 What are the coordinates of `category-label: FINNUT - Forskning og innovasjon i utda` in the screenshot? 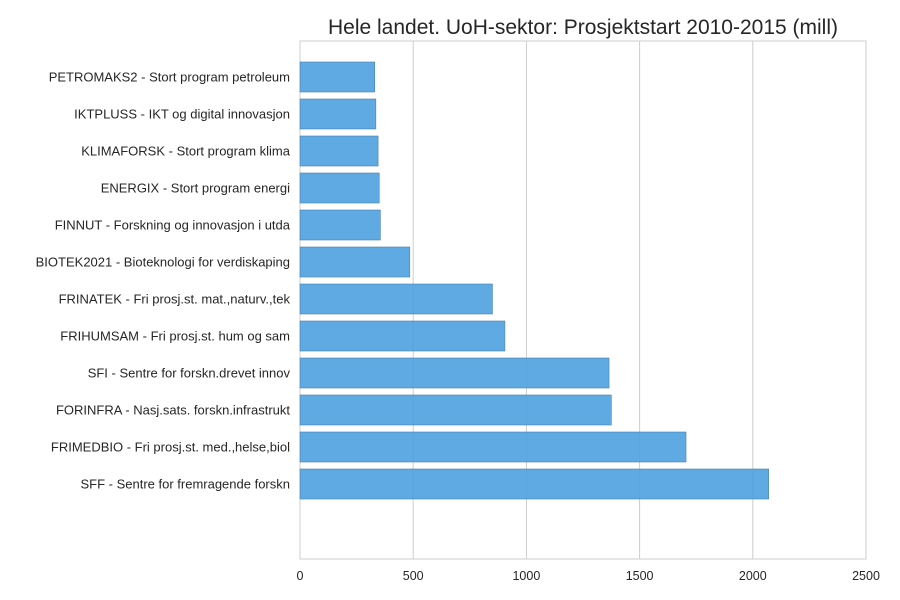 It's located at (173, 225).